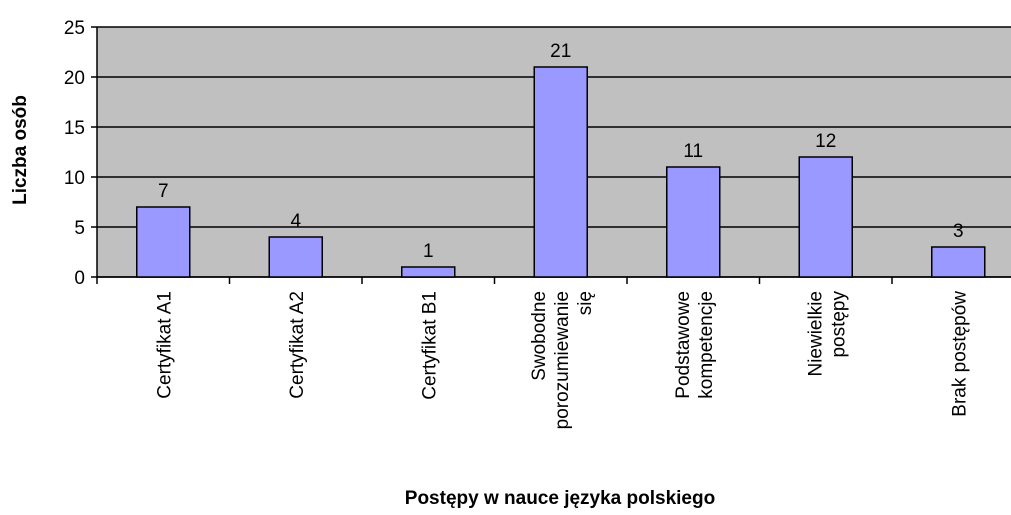  I want to click on x-tick-label: Brak postępów, so click(959, 354).